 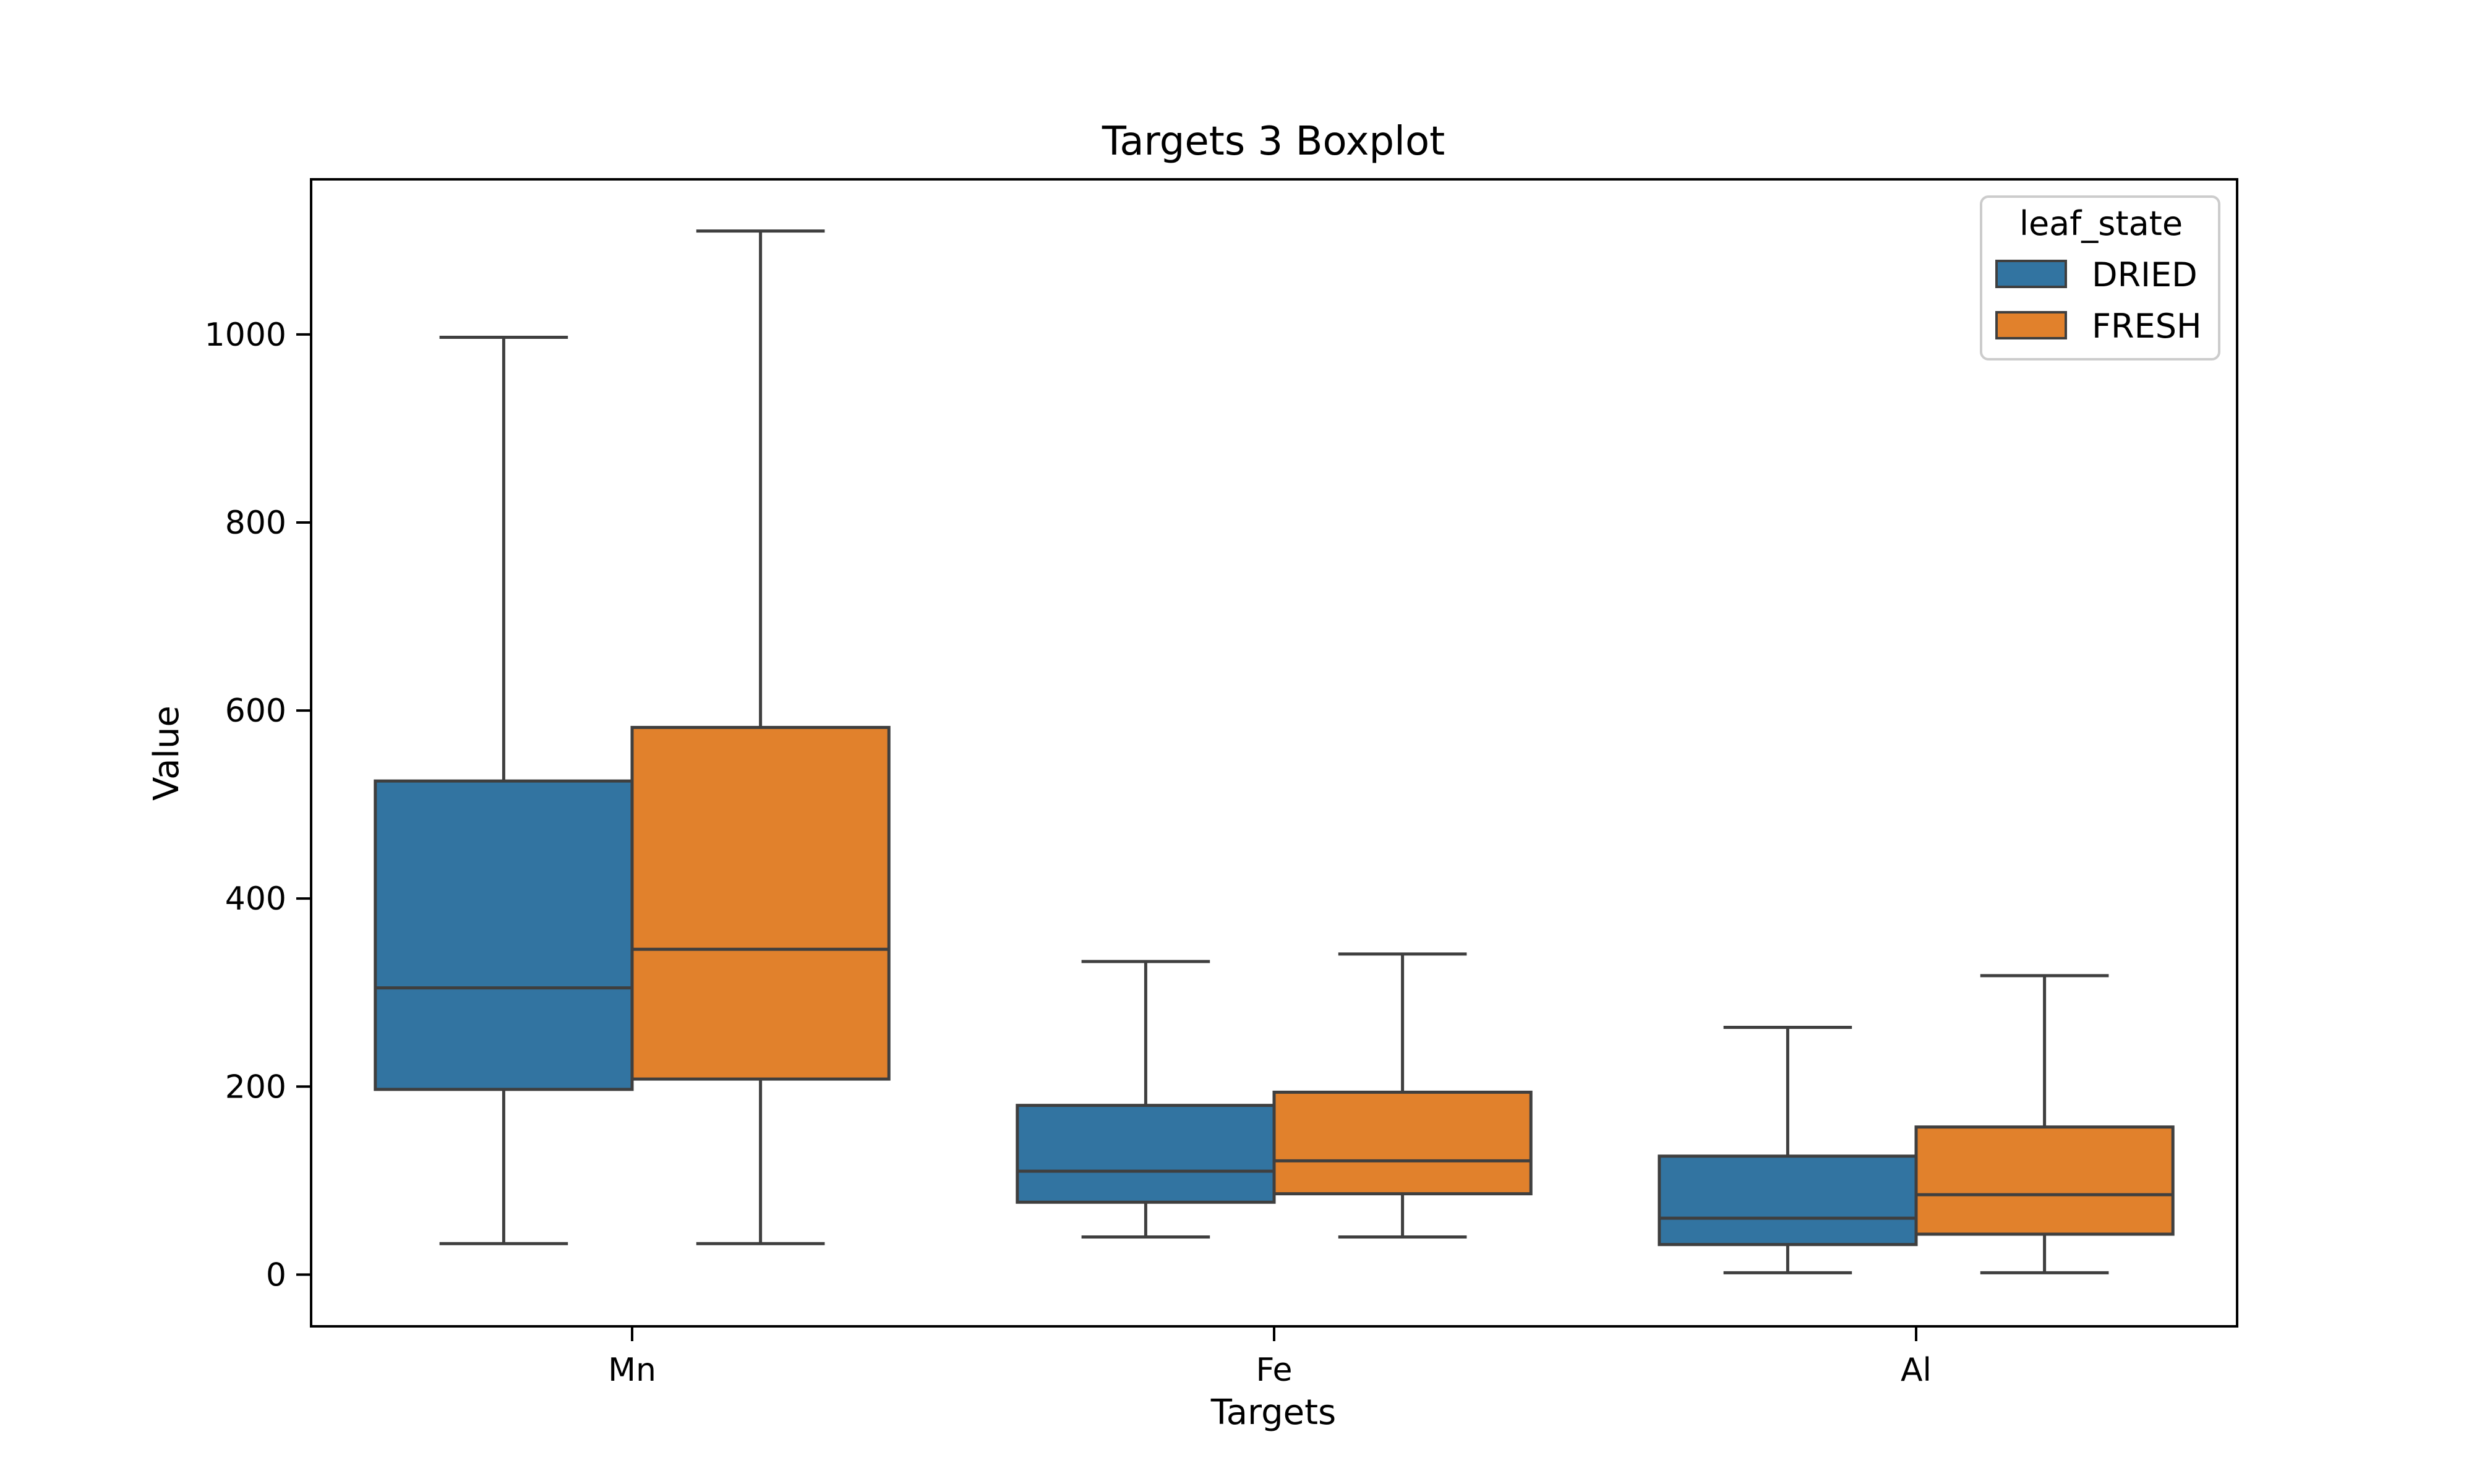 What do you see at coordinates (1146, 1099) in the screenshot?
I see `box-dried-fe` at bounding box center [1146, 1099].